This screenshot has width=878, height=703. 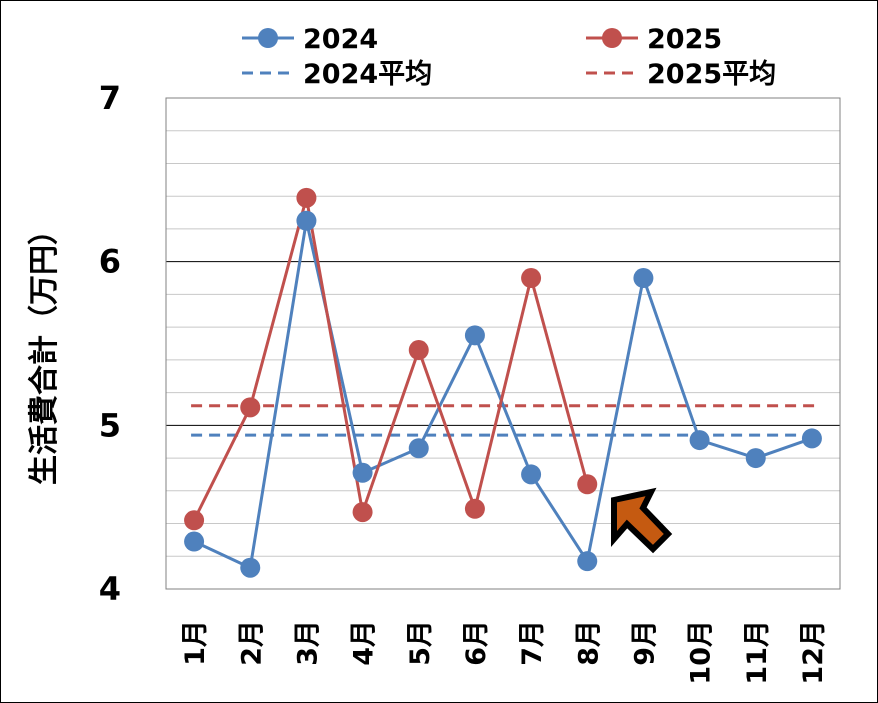 What do you see at coordinates (684, 39) in the screenshot?
I see `legend-label: 2025` at bounding box center [684, 39].